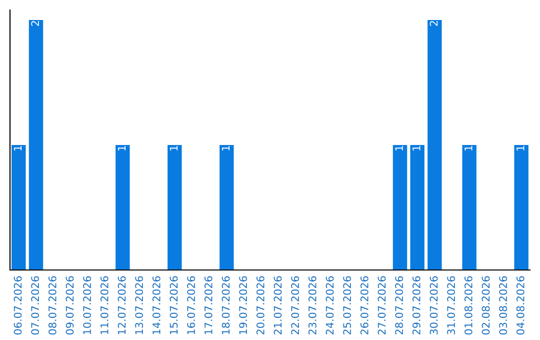  What do you see at coordinates (191, 305) in the screenshot?
I see `x-tick-label: 16.07.2026` at bounding box center [191, 305].